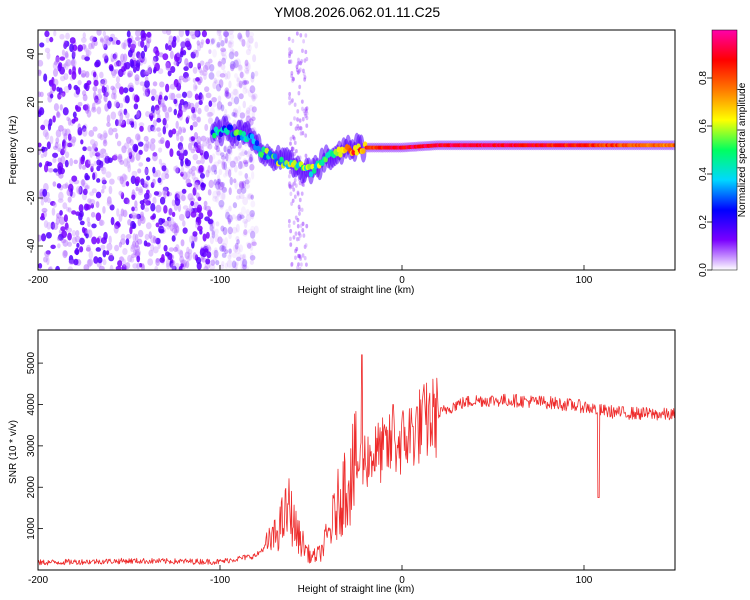 This screenshot has height=600, width=750. I want to click on x-tick-label: -100, so click(220, 580).